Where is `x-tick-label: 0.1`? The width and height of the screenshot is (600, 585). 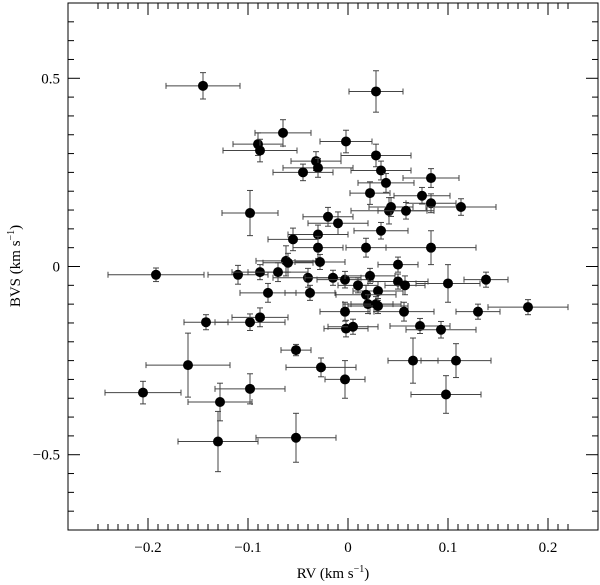
x-tick-label: 0.1 is located at coordinates (448, 548).